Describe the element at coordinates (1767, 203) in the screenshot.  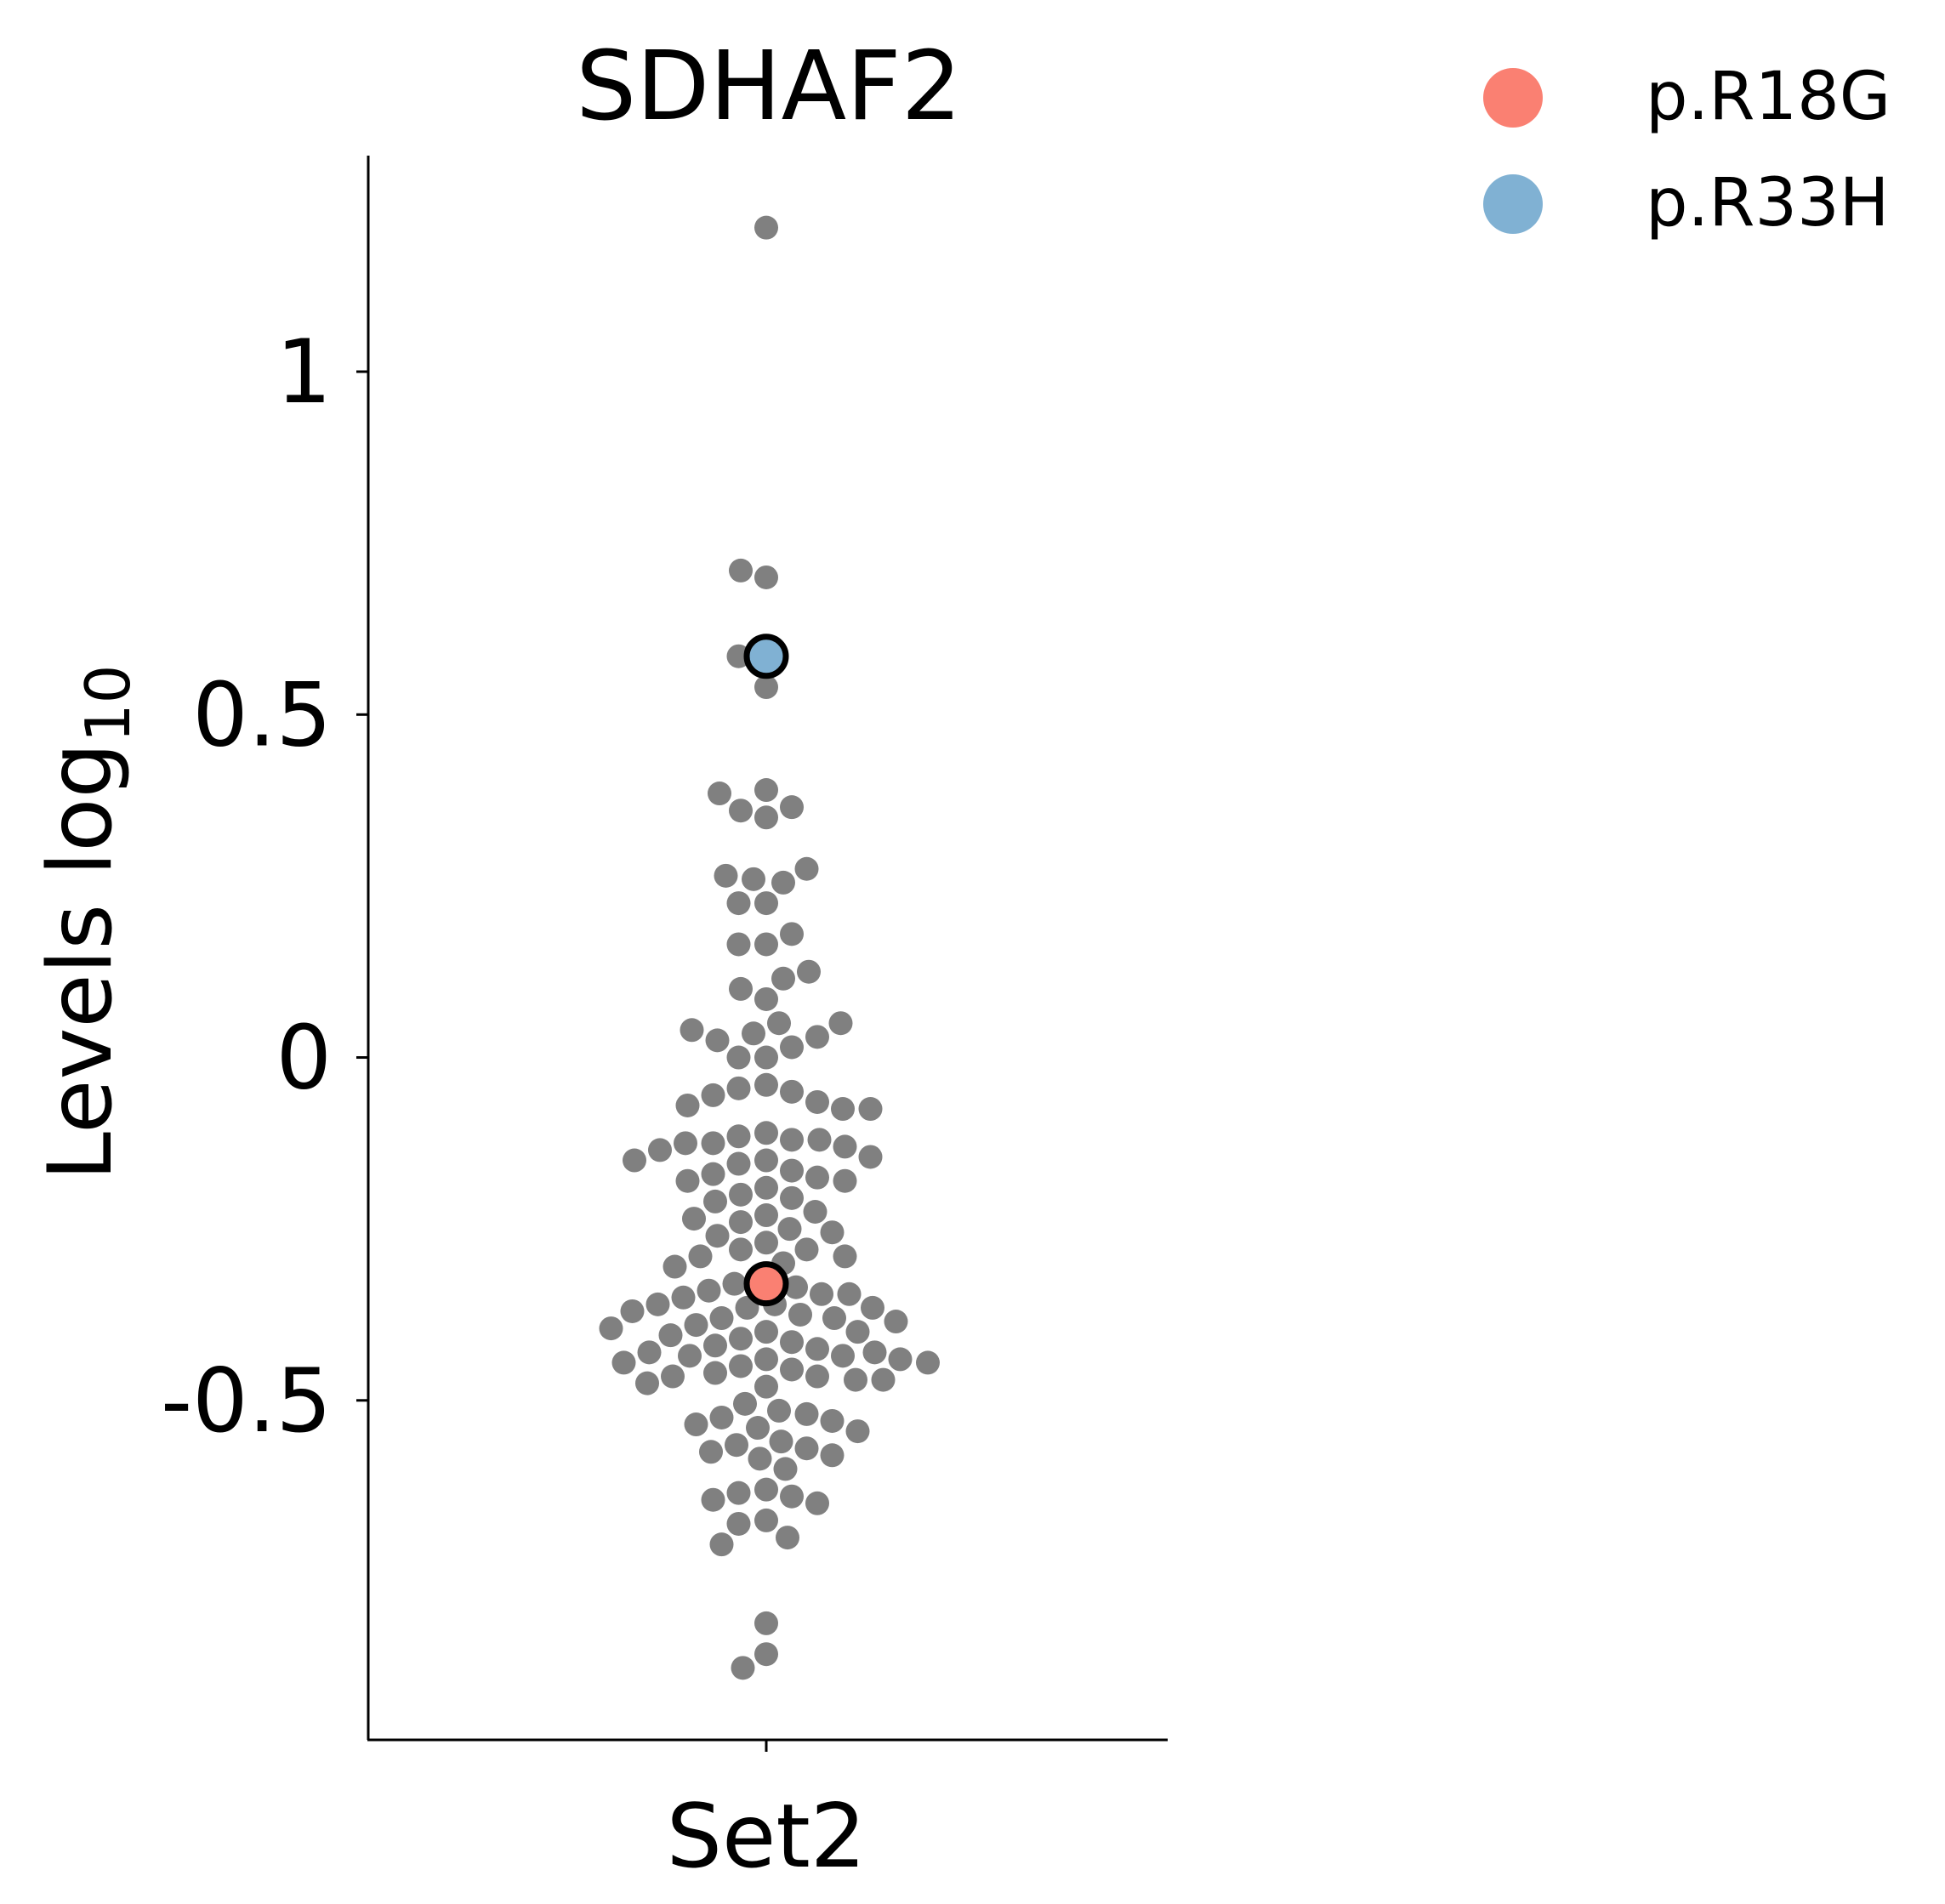
I see `legend-label: p.R33H` at that location.